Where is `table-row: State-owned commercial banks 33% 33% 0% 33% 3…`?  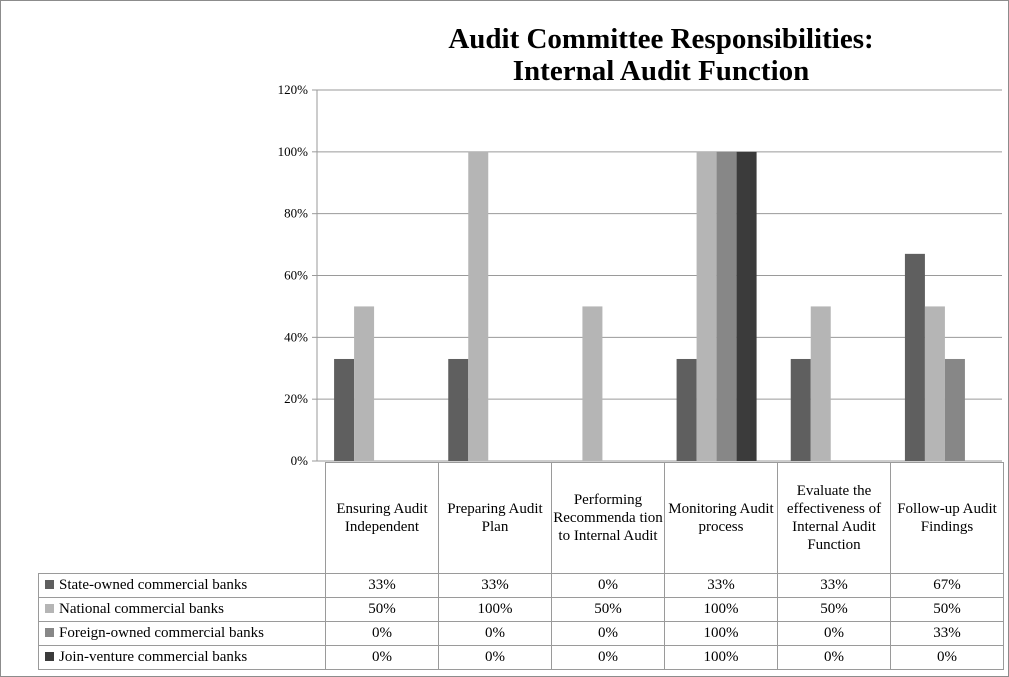
table-row: State-owned commercial banks 33% 33% 0% 33% 3… is located at coordinates (521, 585).